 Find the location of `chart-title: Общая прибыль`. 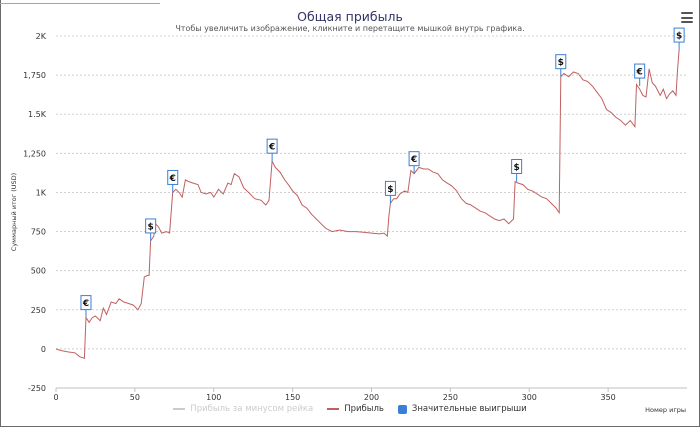

chart-title: Общая прибыль is located at coordinates (350, 16).